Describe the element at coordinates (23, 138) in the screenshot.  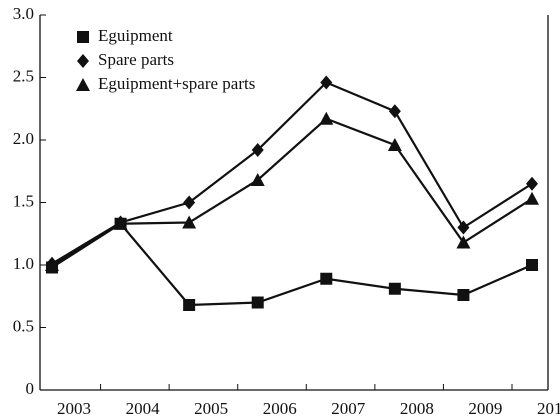
I see `y-tick-label: 2.0` at that location.